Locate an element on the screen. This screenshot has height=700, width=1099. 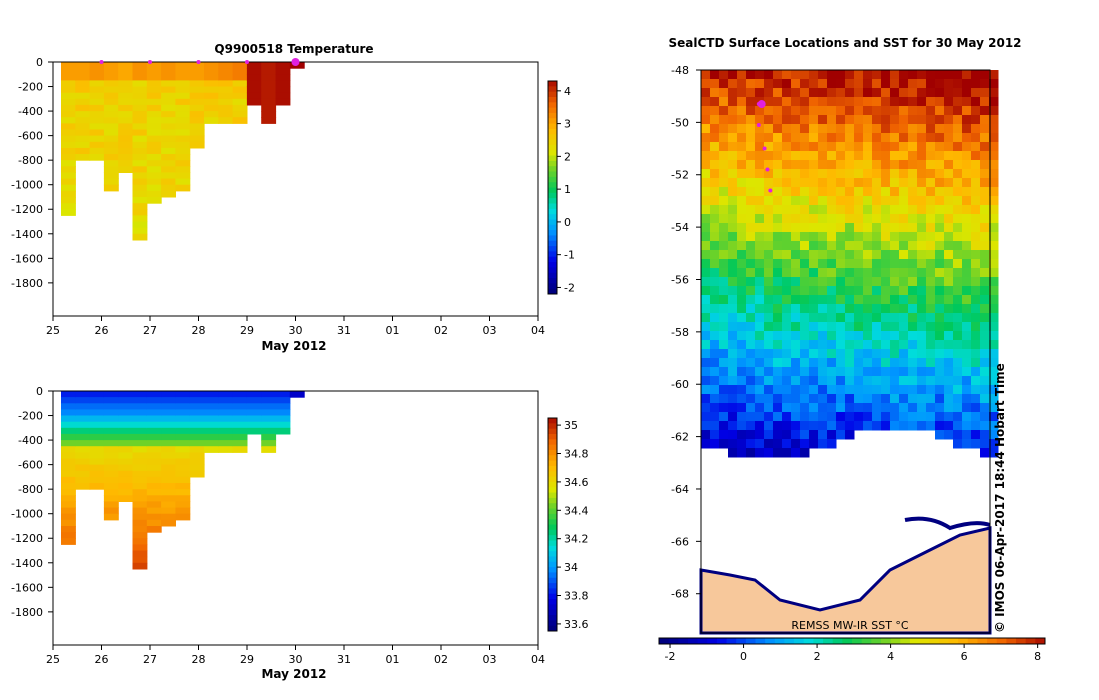
credit-text: © IMOS 06-Apr-2017 18:44 Hobart Time is located at coordinates (1000, 498).